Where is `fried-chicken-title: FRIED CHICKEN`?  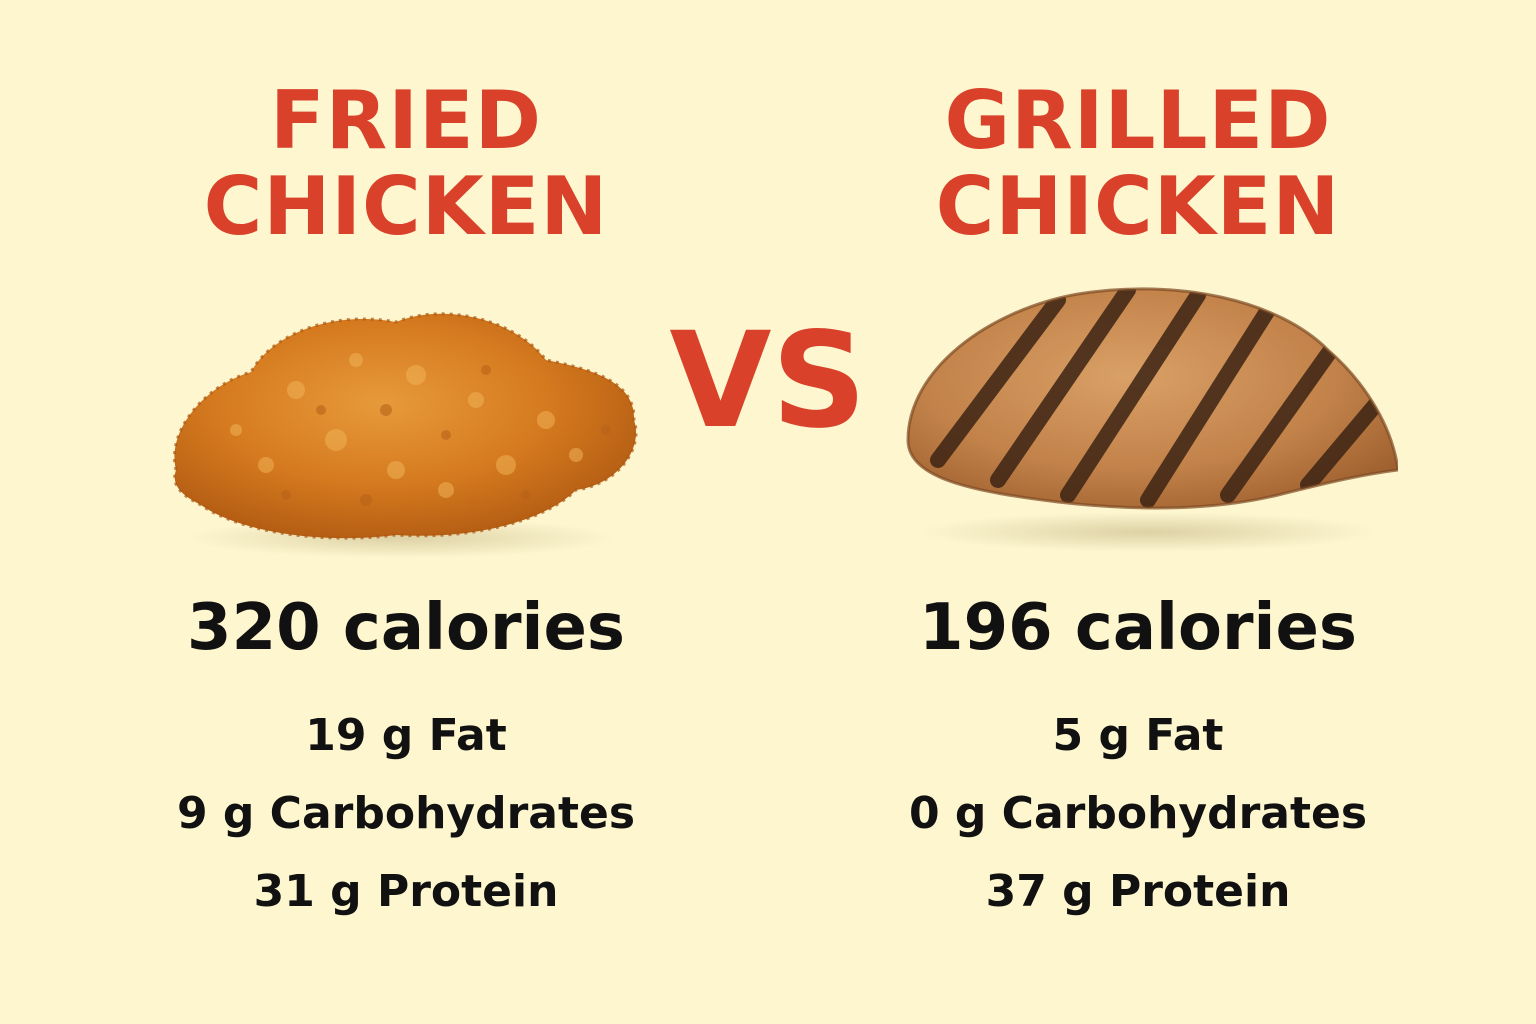 fried-chicken-title: FRIED CHICKEN is located at coordinates (406, 164).